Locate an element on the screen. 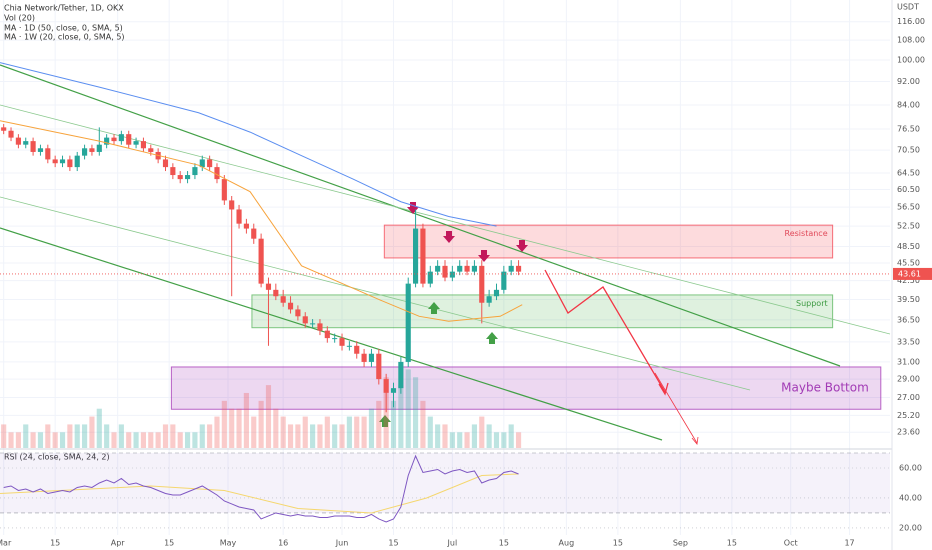 This screenshot has height=550, width=932. y-tick-label: 25.20 is located at coordinates (908, 415).